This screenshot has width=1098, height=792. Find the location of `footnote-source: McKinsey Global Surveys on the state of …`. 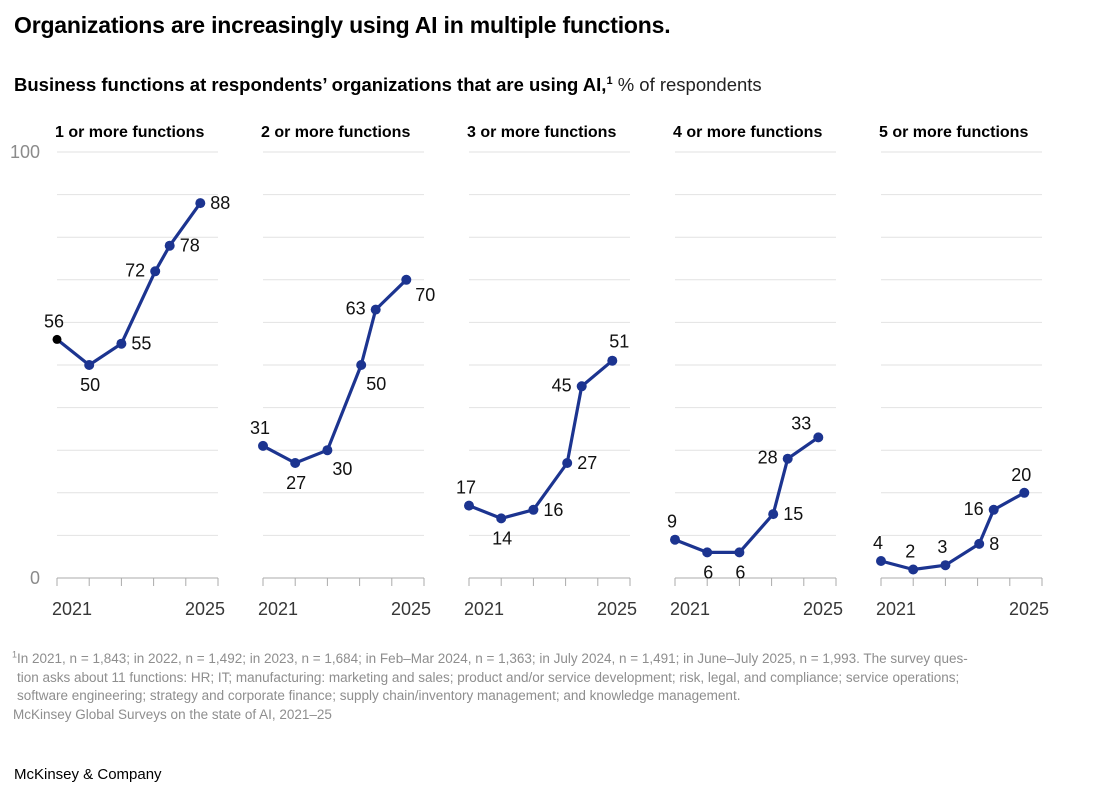

footnote-source: McKinsey Global Surveys on the state of … is located at coordinates (172, 714).